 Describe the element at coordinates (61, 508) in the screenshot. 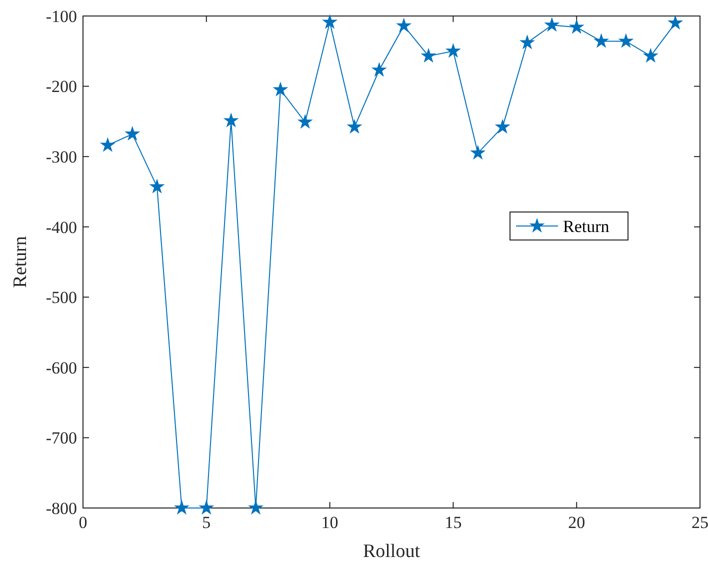

I see `y-tick-label: -800` at that location.